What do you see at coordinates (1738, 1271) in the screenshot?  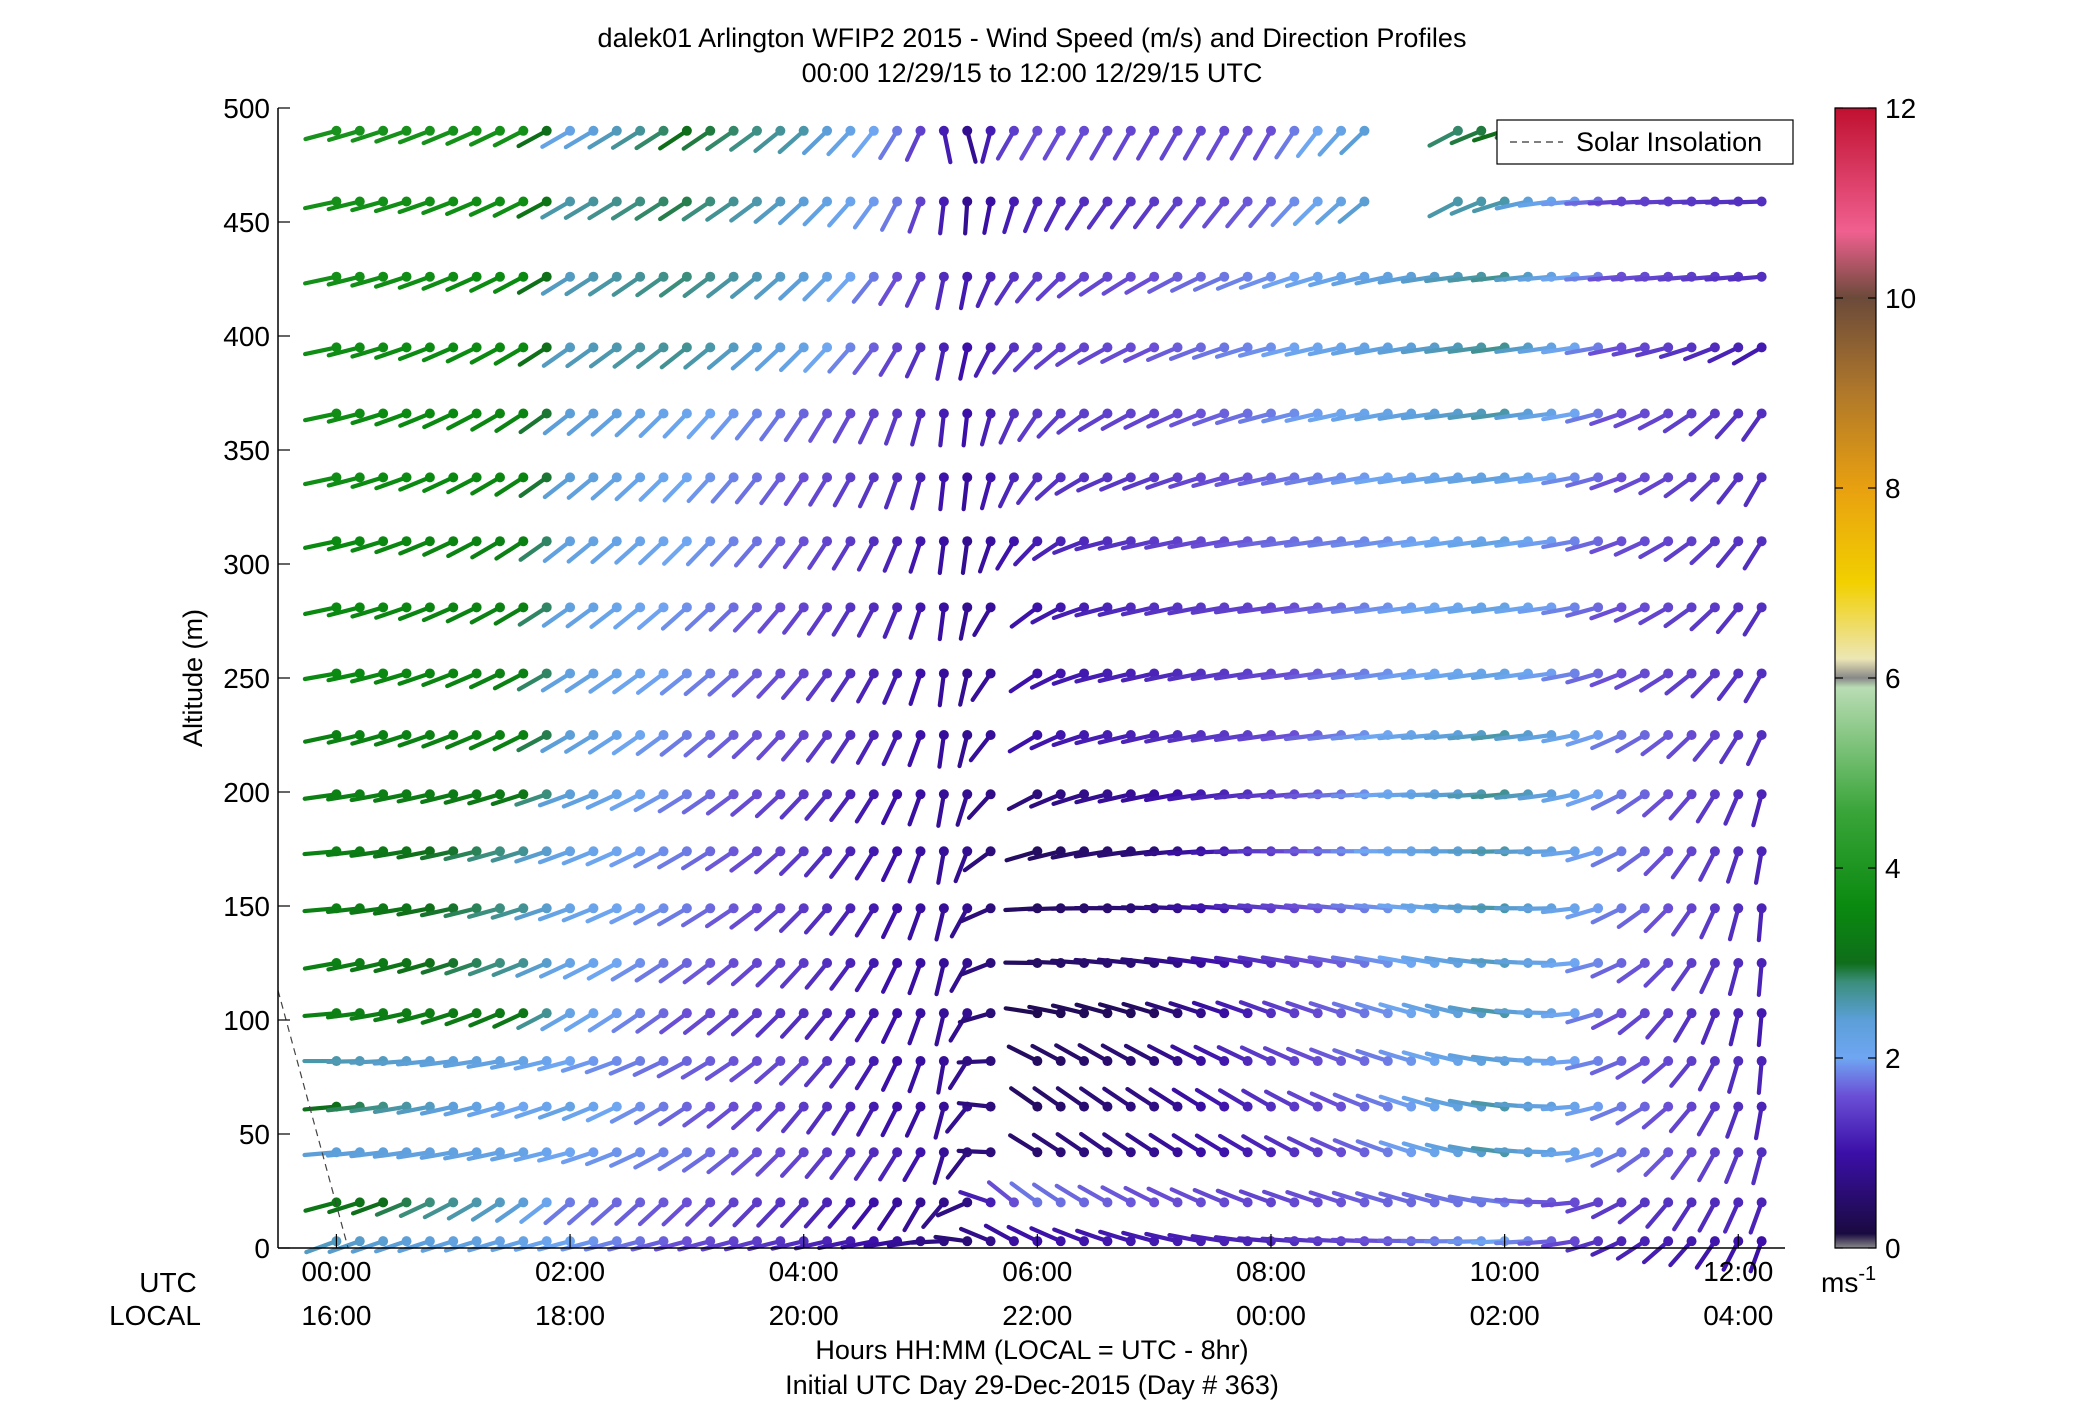 I see `x-tick-label-utc: 12:00` at bounding box center [1738, 1271].